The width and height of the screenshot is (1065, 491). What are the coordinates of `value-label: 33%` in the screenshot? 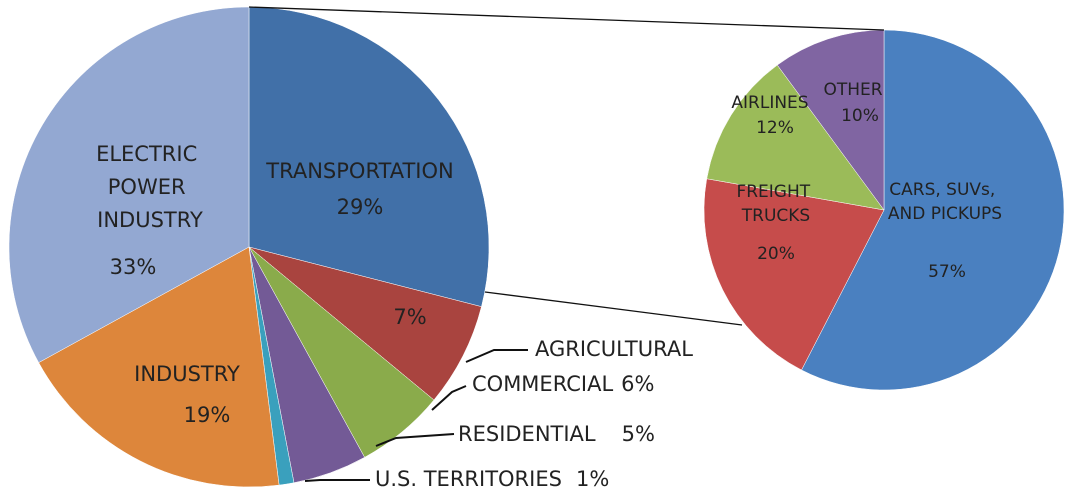 It's located at (133, 267).